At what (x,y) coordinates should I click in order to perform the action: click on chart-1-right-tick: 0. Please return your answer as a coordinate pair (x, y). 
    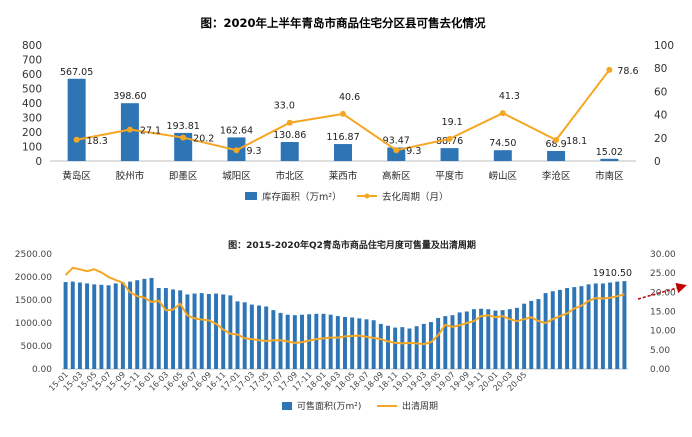
    Looking at the image, I should click on (657, 162).